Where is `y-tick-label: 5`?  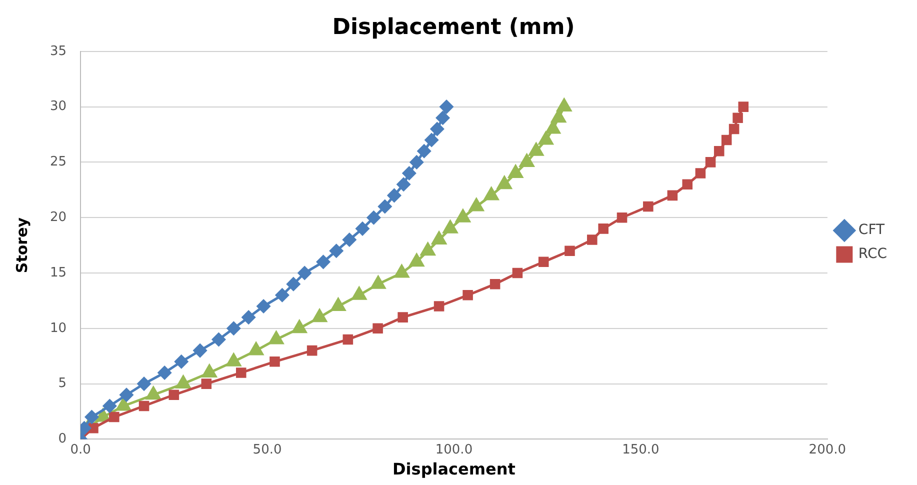 y-tick-label: 5 is located at coordinates (62, 384).